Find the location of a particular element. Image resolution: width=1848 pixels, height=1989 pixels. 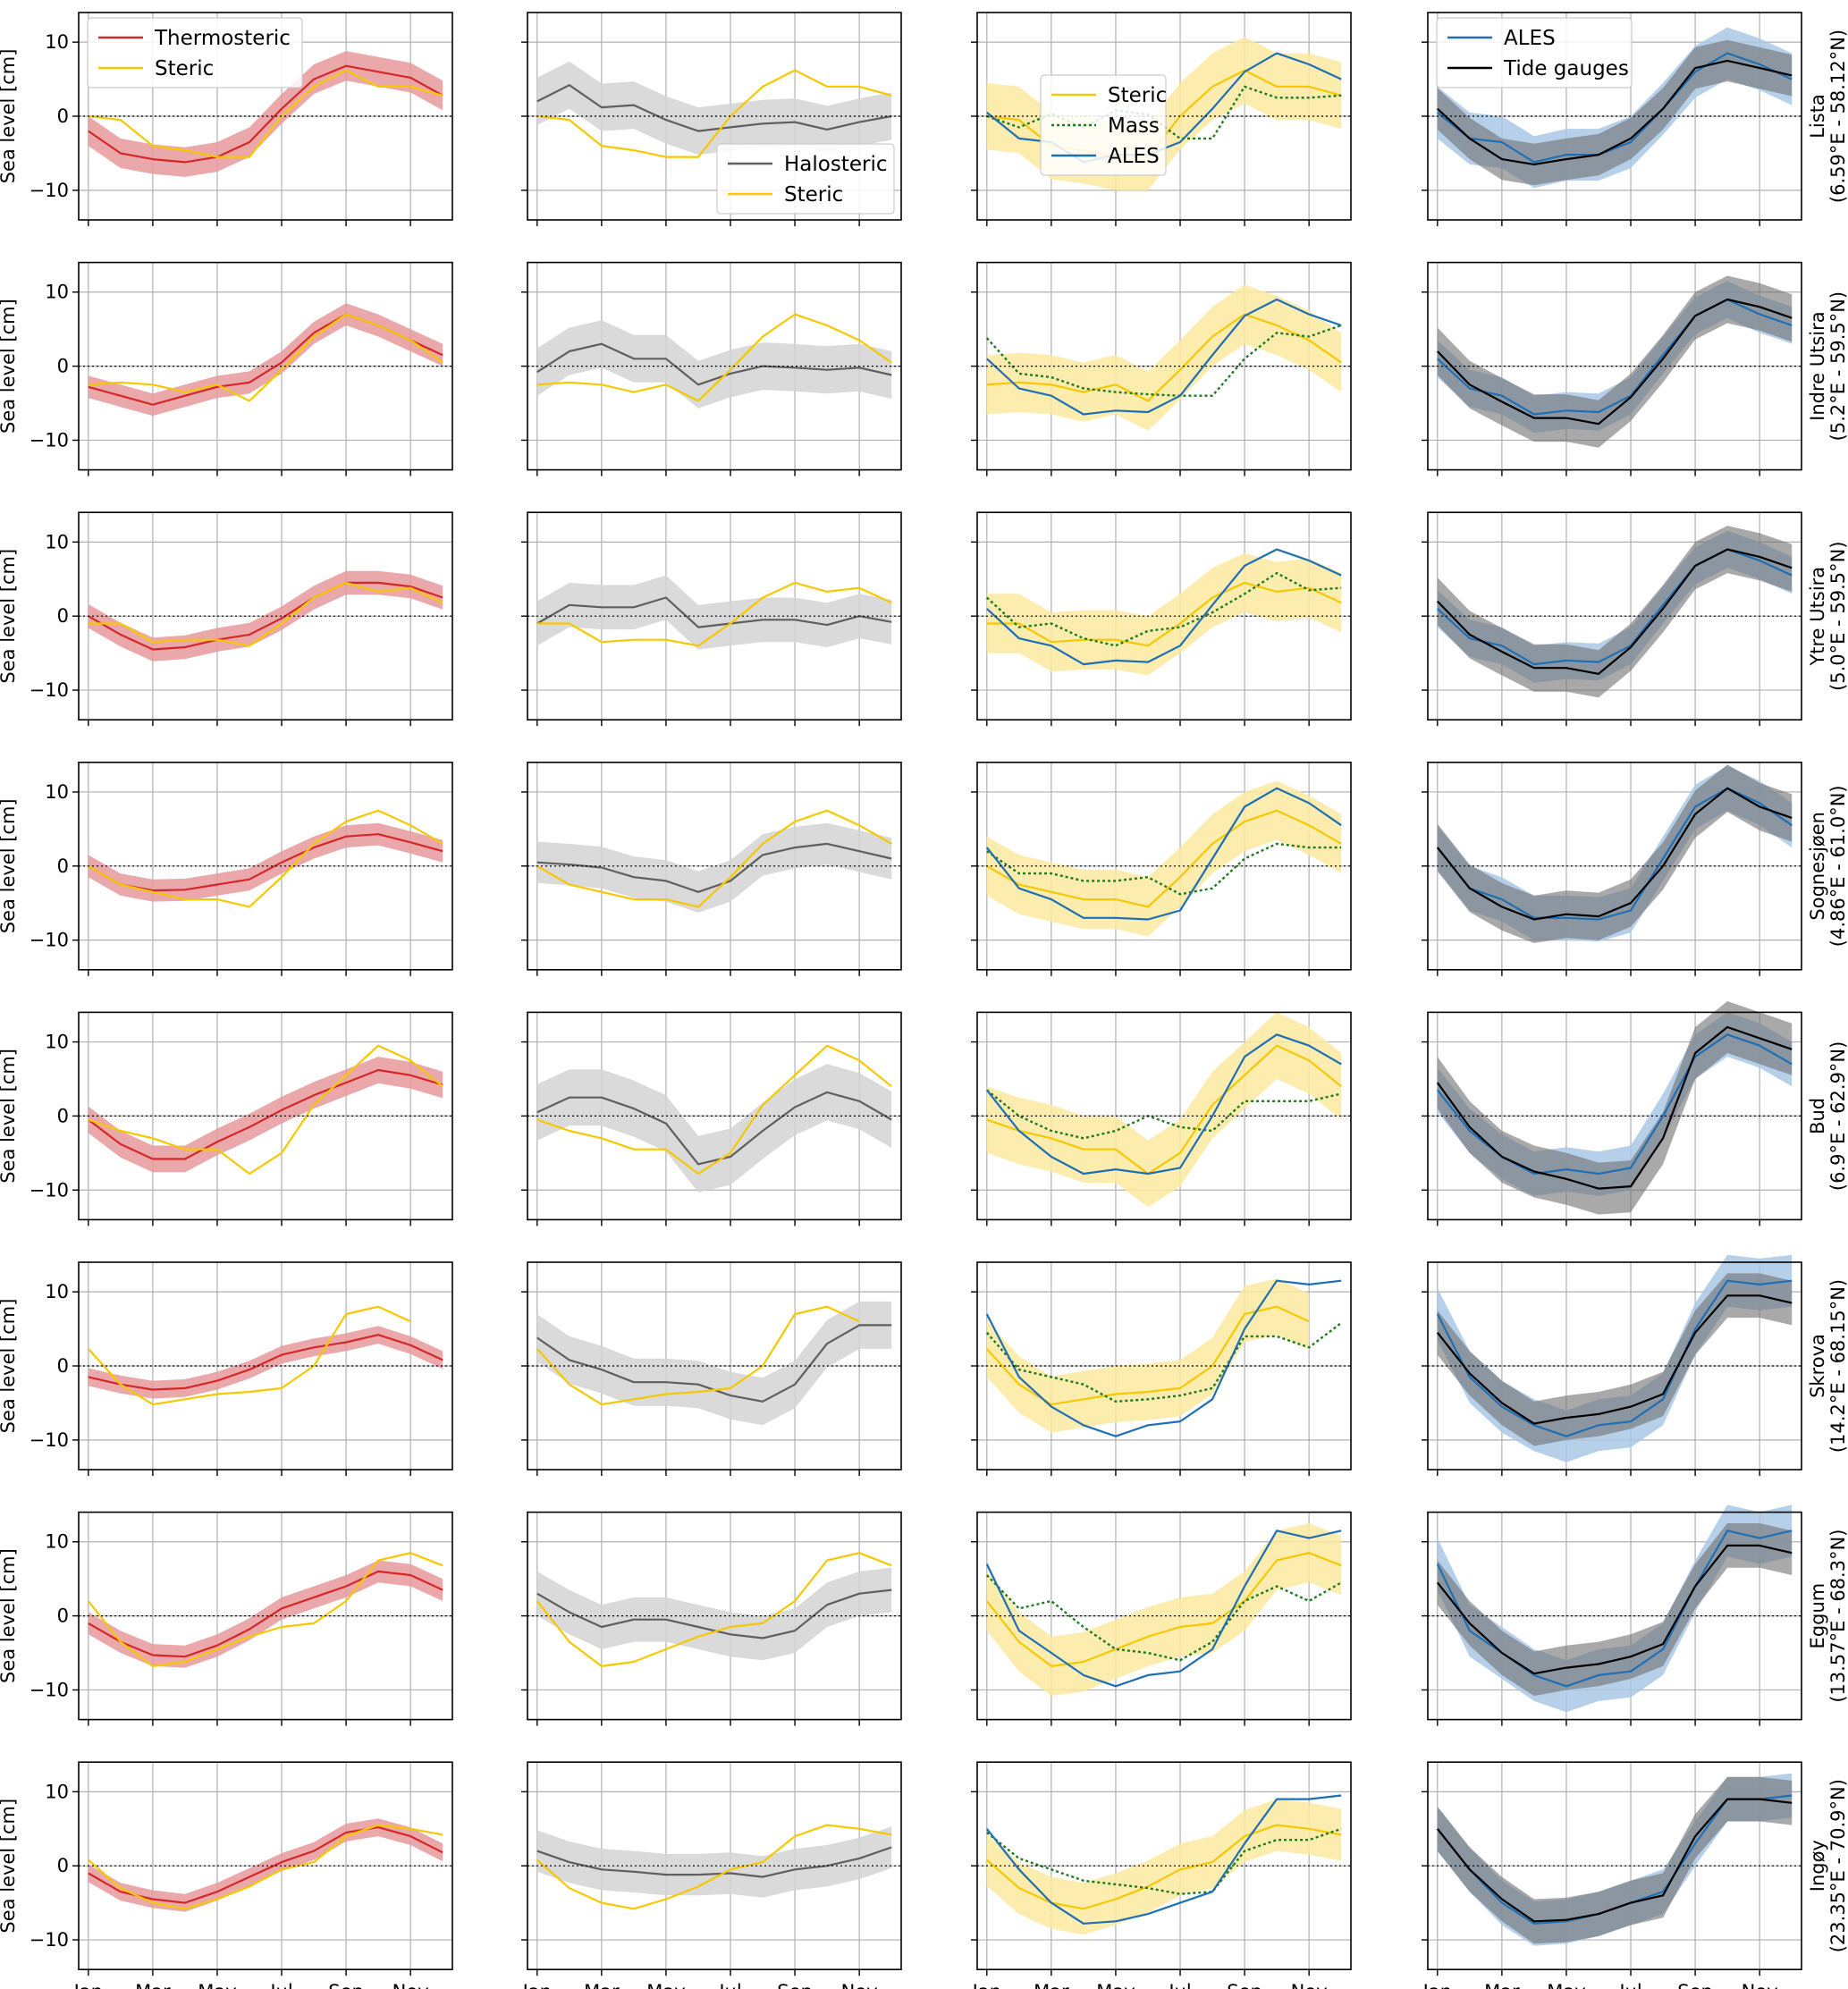

legend: Steric Mass ALES is located at coordinates (1103, 125).